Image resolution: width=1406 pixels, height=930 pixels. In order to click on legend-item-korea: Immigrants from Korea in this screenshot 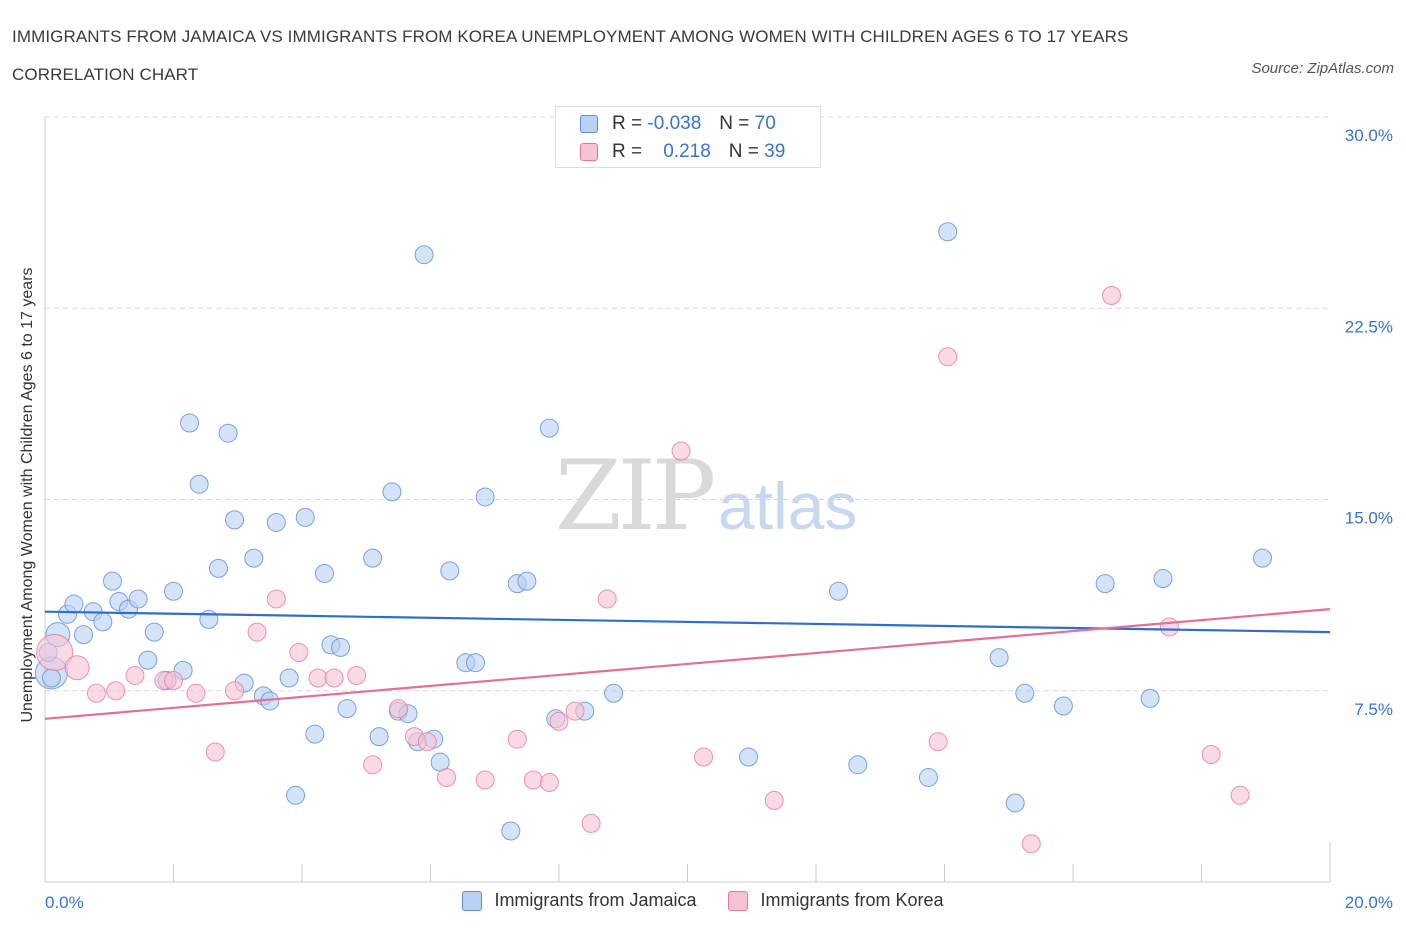, I will do `click(836, 900)`.